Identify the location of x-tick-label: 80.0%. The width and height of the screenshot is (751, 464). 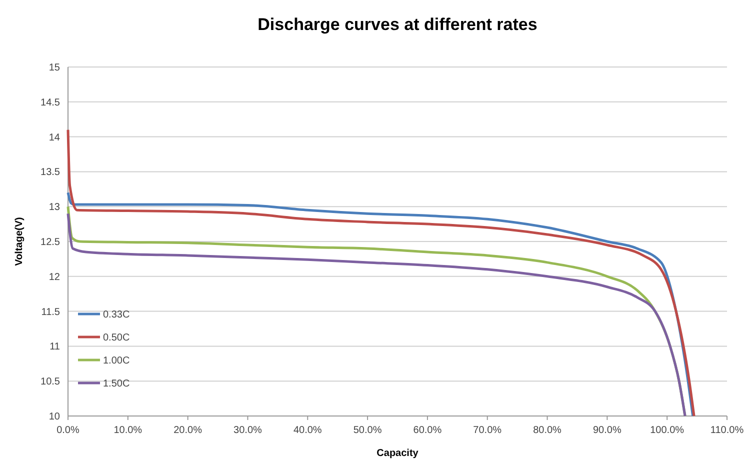
(547, 430).